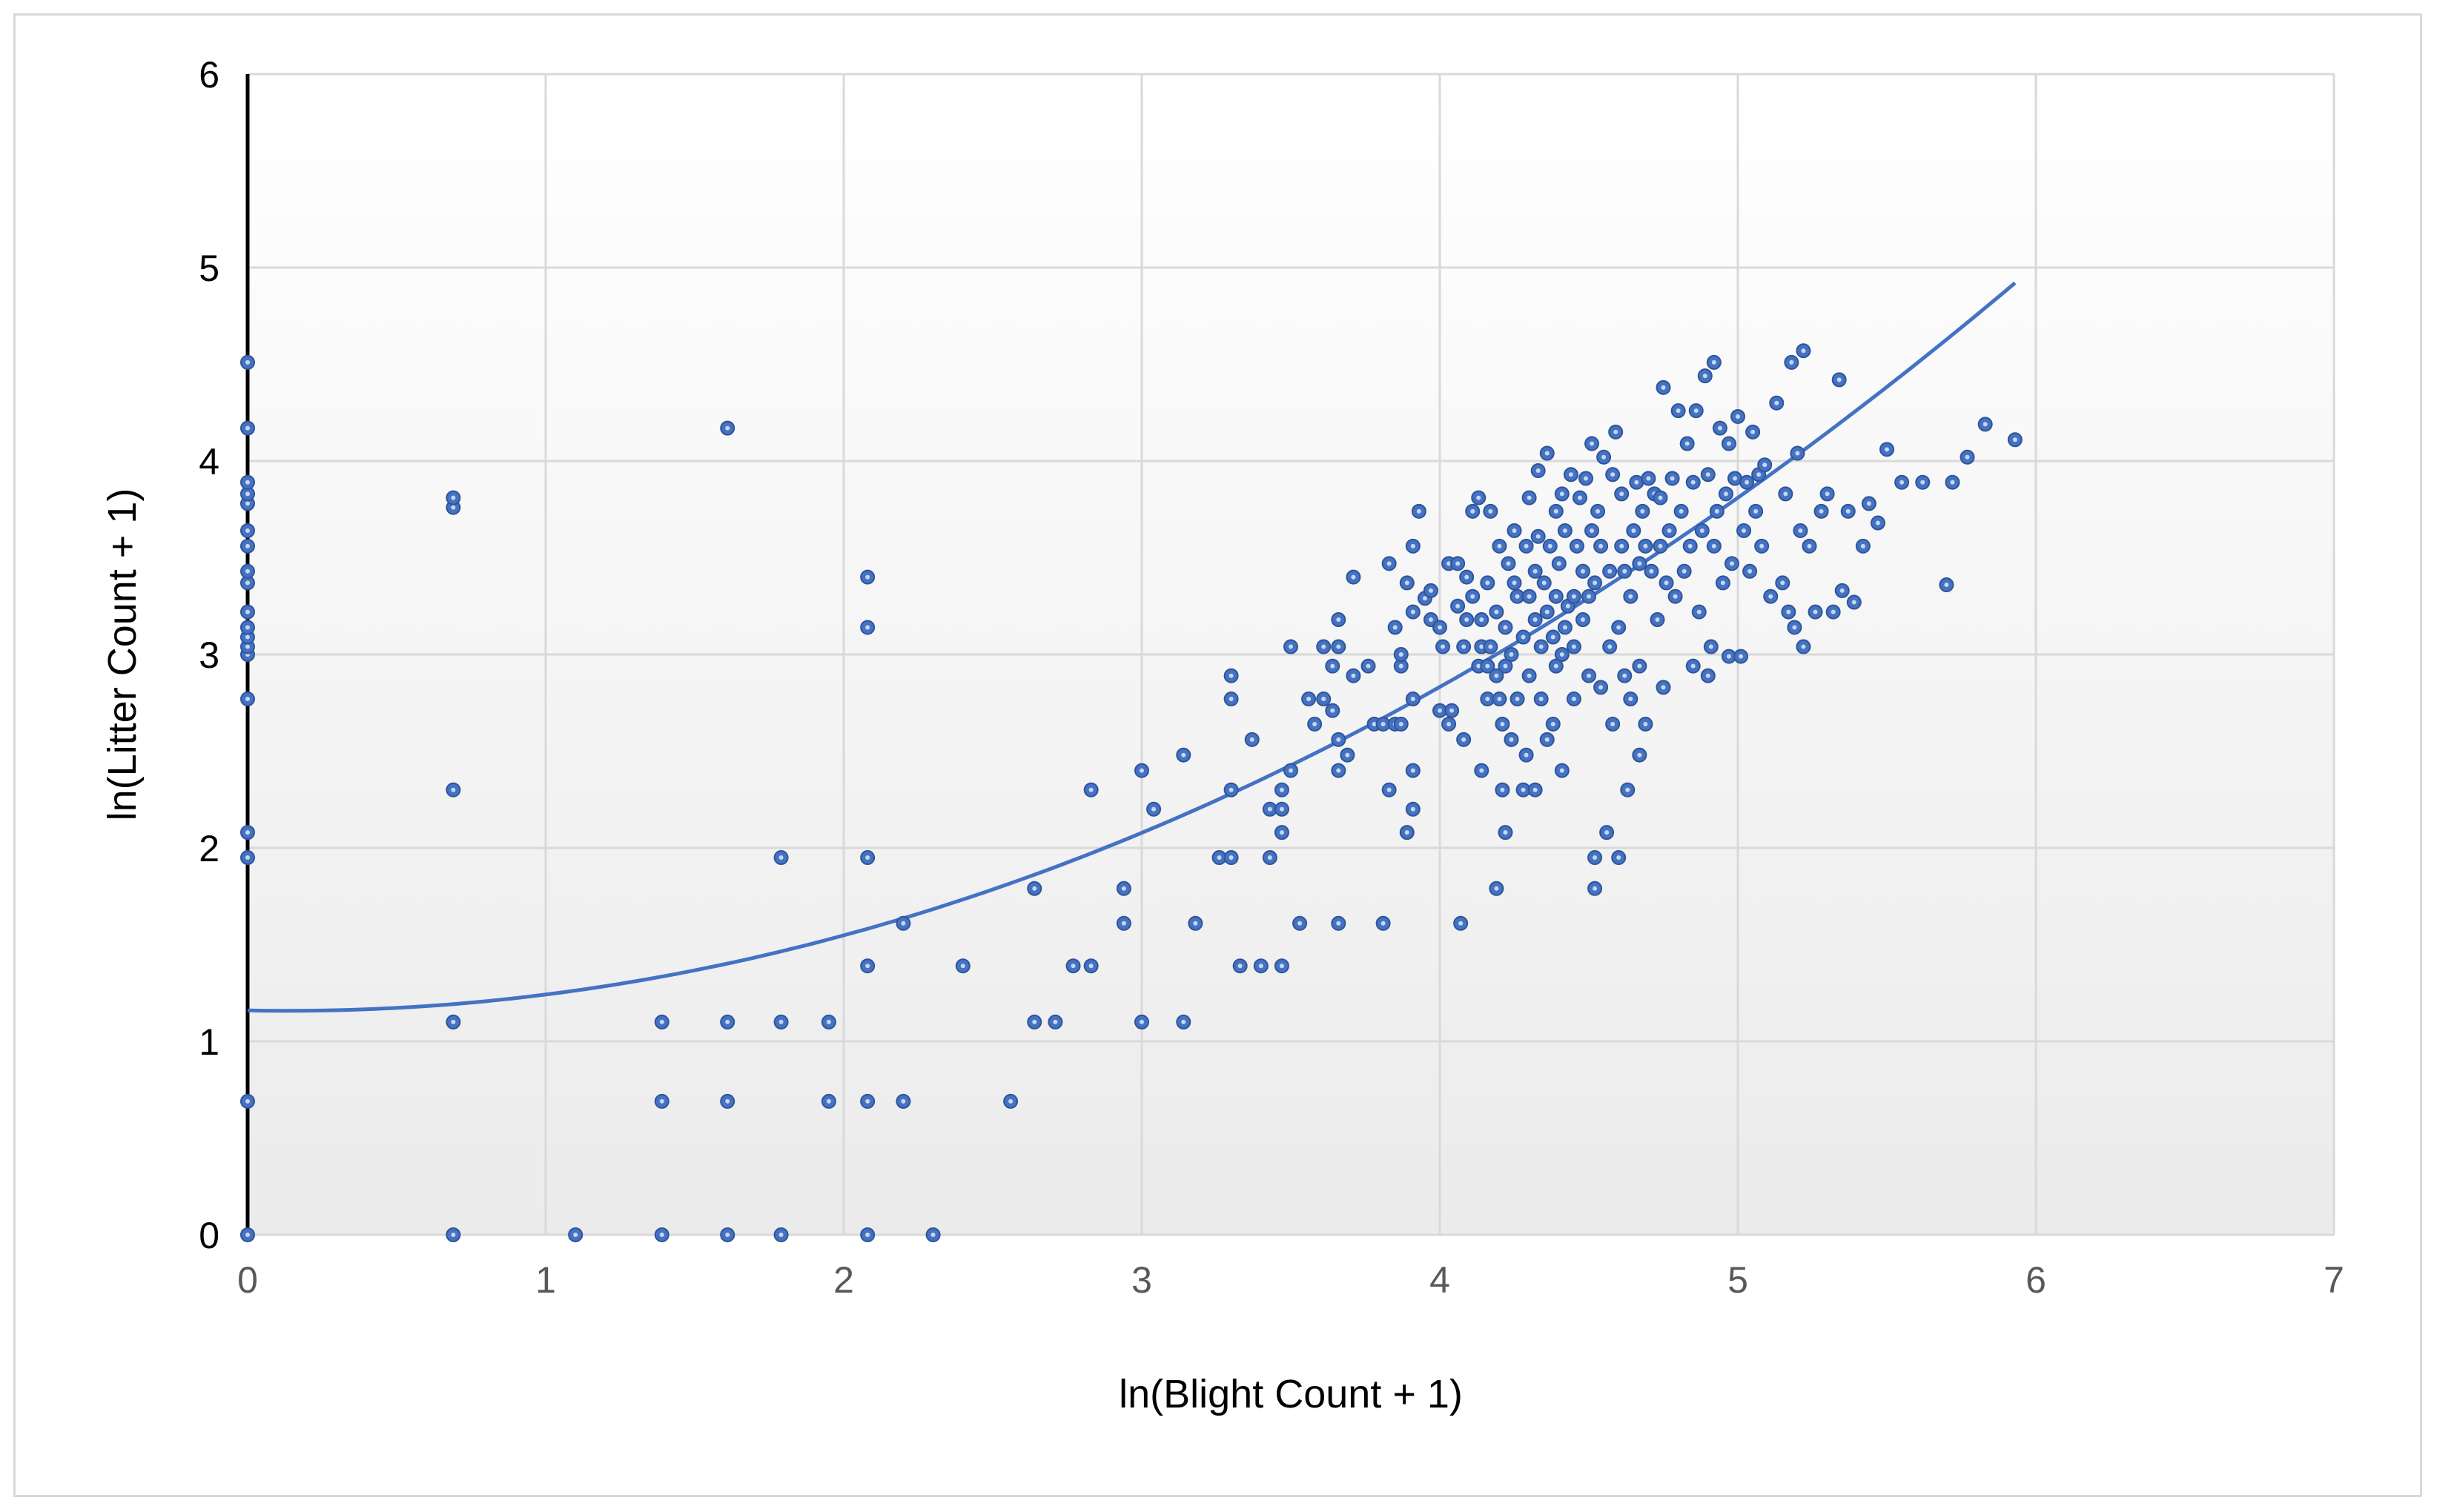 The width and height of the screenshot is (2437, 1512). What do you see at coordinates (209, 268) in the screenshot?
I see `y-tick-label: 5` at bounding box center [209, 268].